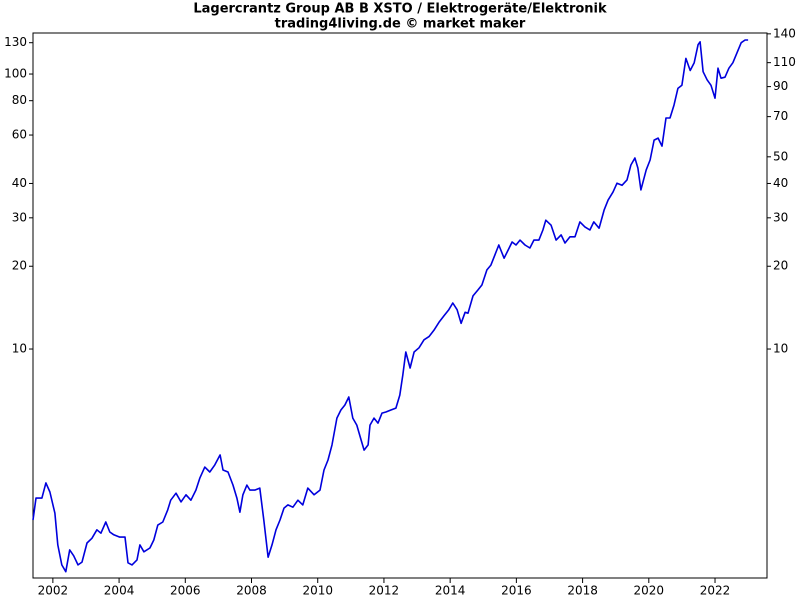  What do you see at coordinates (780, 266) in the screenshot?
I see `y2-tick-label: 20` at bounding box center [780, 266].